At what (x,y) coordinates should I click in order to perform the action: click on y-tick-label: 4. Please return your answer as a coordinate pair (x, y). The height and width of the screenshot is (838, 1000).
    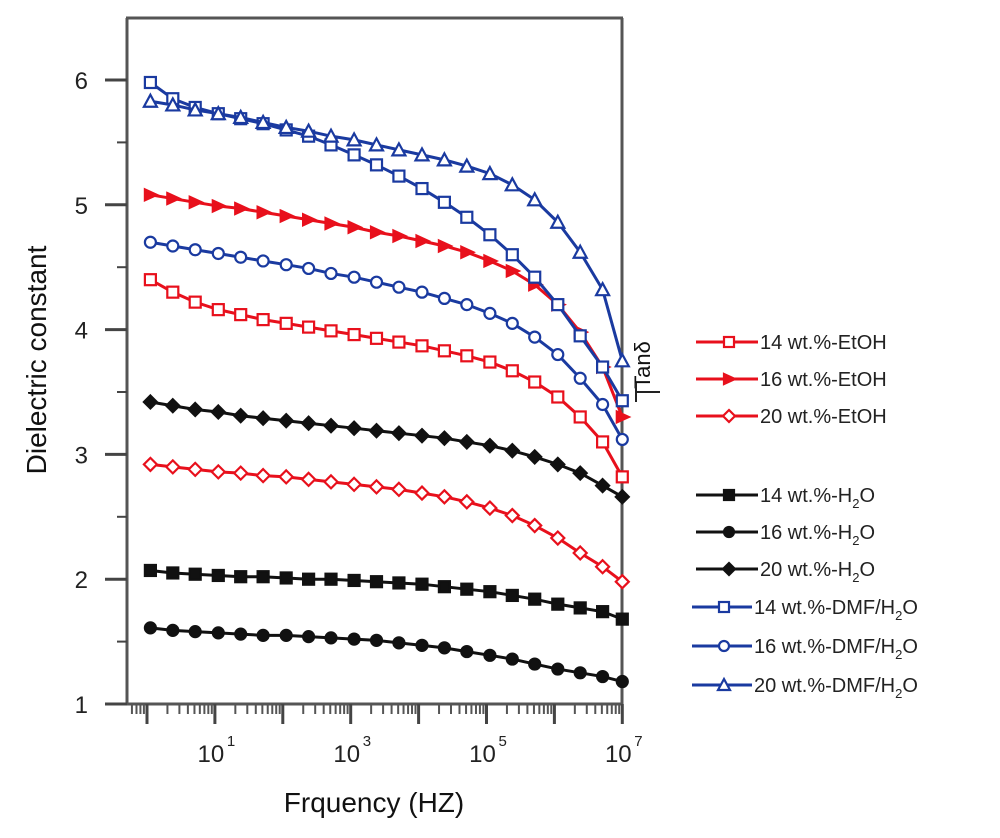
    Looking at the image, I should click on (81, 331).